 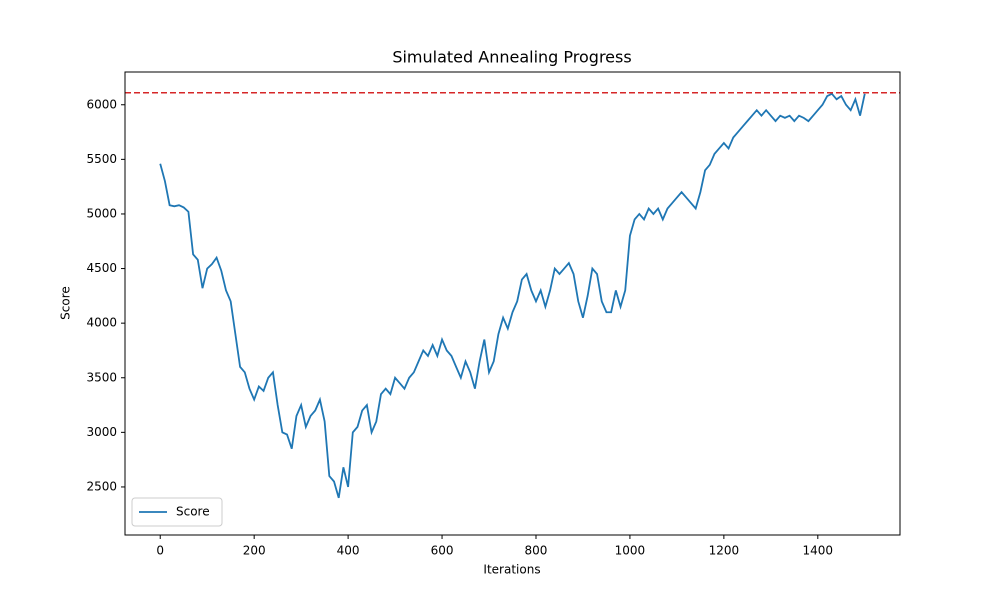 What do you see at coordinates (101, 213) in the screenshot?
I see `y-tick-label: 5000` at bounding box center [101, 213].